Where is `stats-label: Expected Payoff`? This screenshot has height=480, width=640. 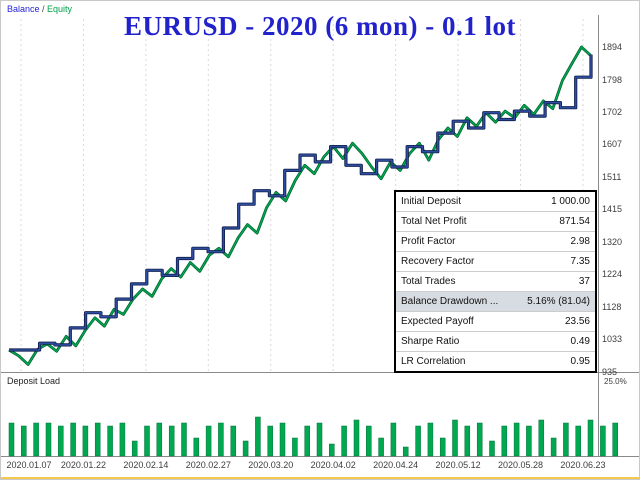 stats-label: Expected Payoff is located at coordinates (437, 321).